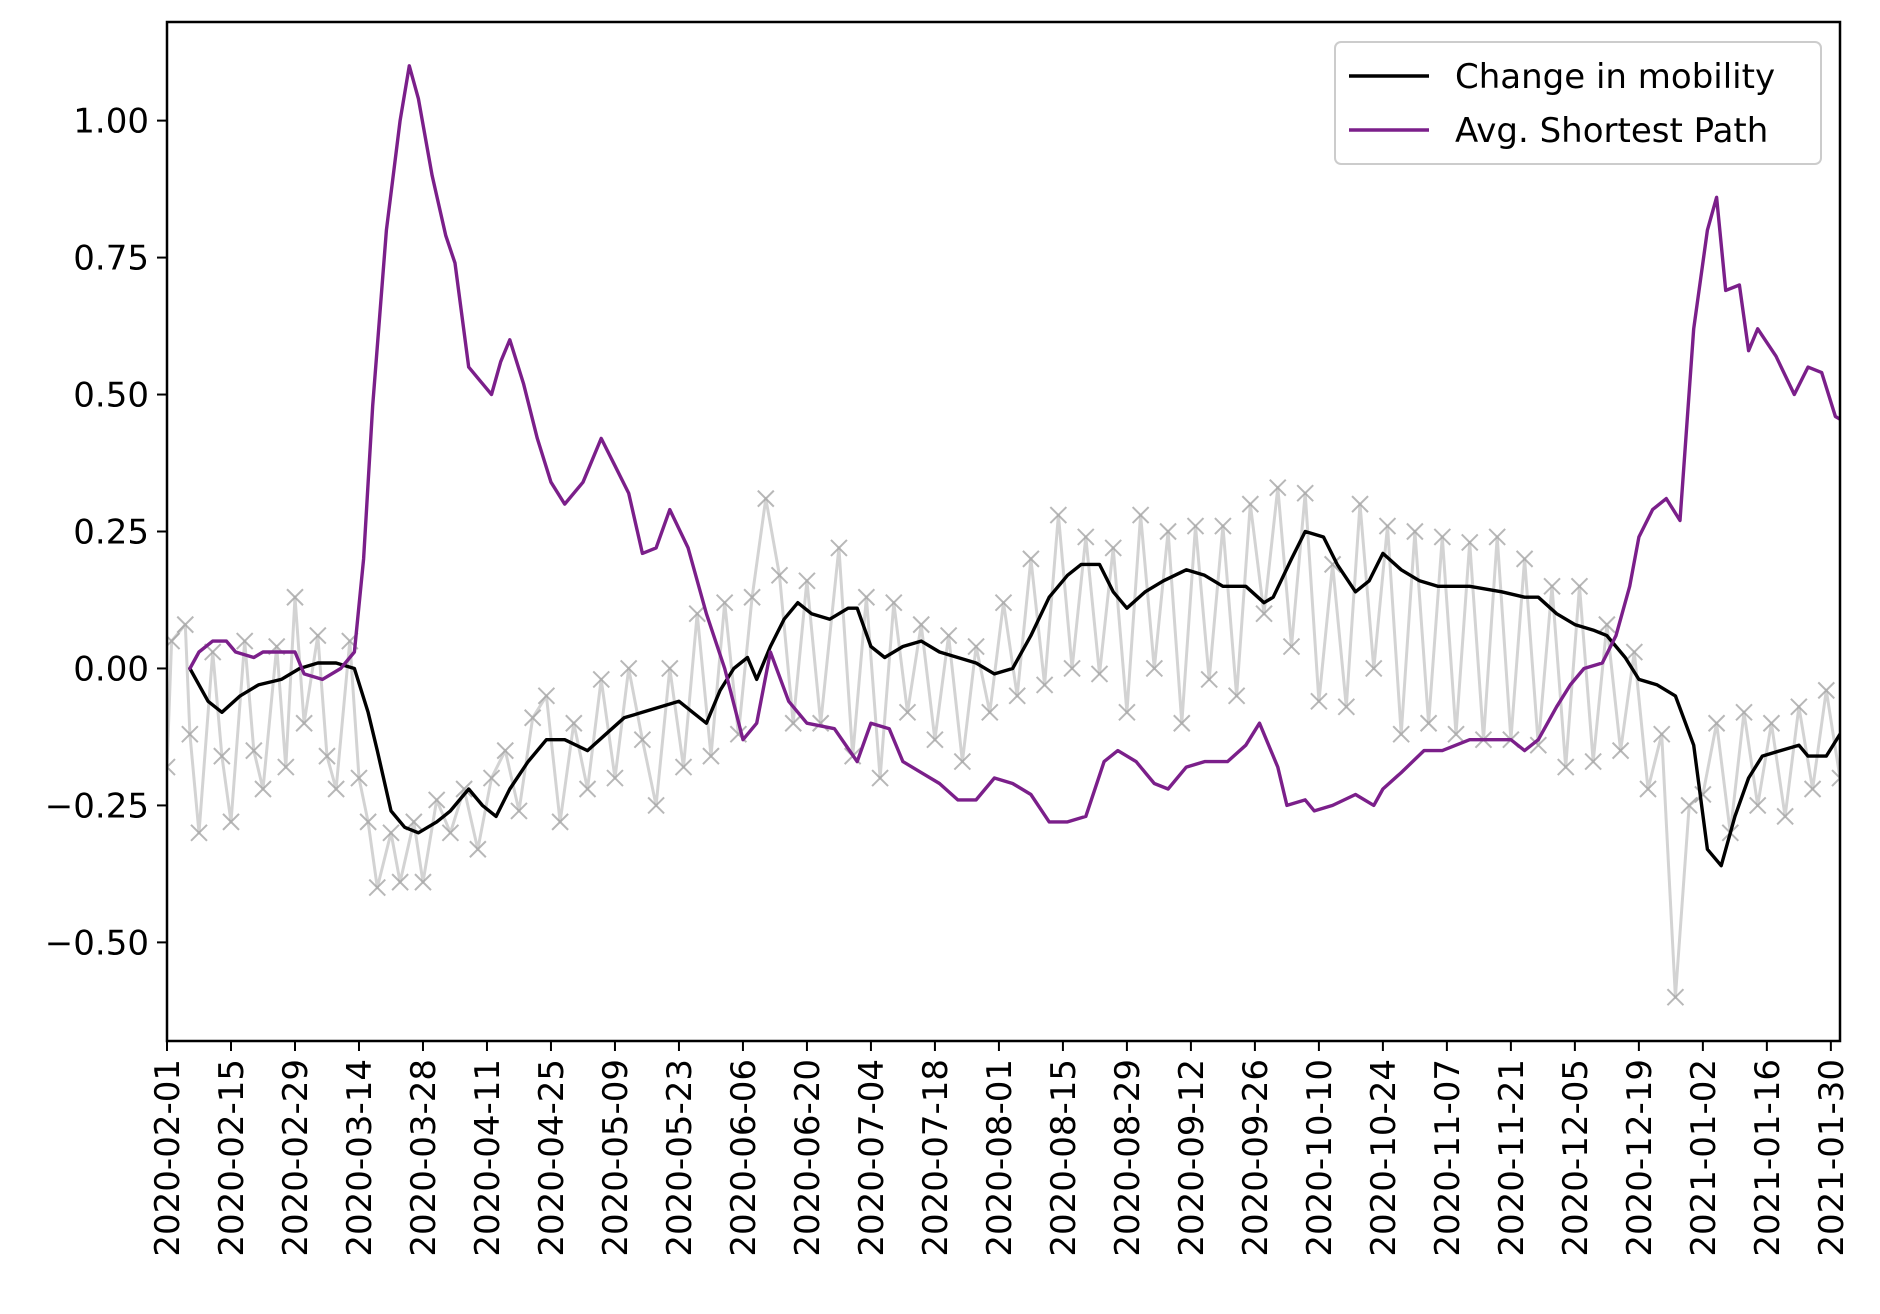 Image resolution: width=1880 pixels, height=1314 pixels. Describe the element at coordinates (111, 533) in the screenshot. I see `y-tick-label: 0.25` at that location.